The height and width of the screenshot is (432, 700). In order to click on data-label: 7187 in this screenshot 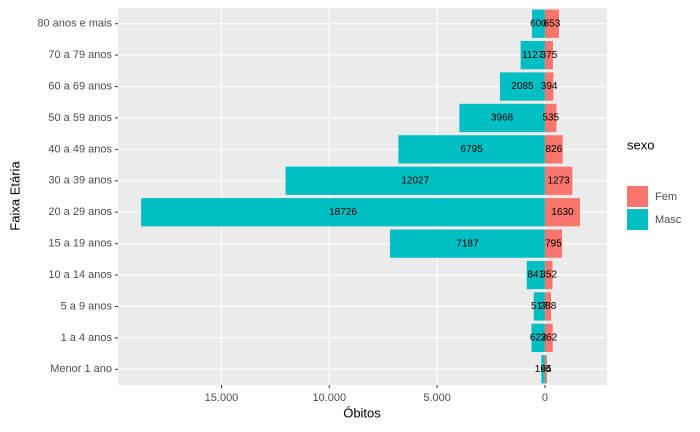, I will do `click(467, 243)`.